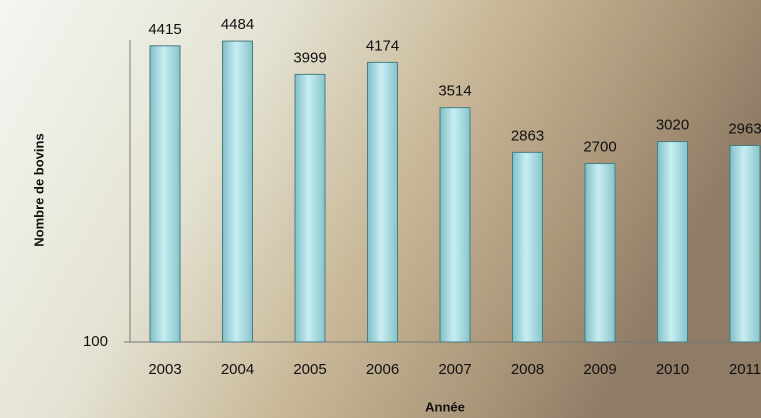  What do you see at coordinates (454, 91) in the screenshot?
I see `data-label: 3514` at bounding box center [454, 91].